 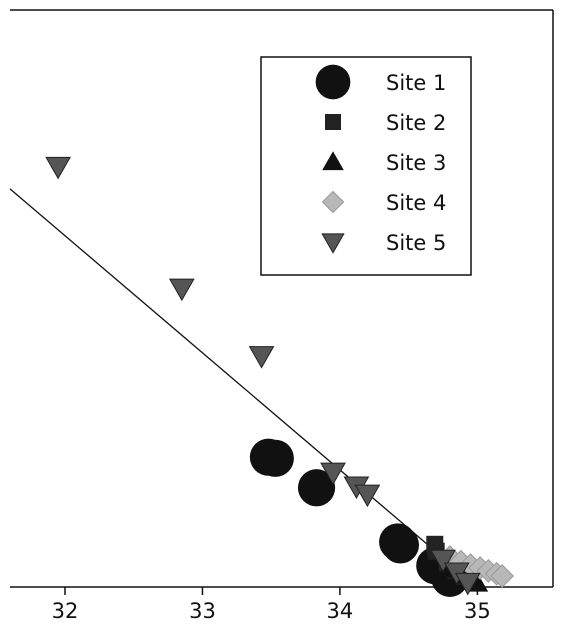 I want to click on x-tick-label: 34, so click(x=340, y=611).